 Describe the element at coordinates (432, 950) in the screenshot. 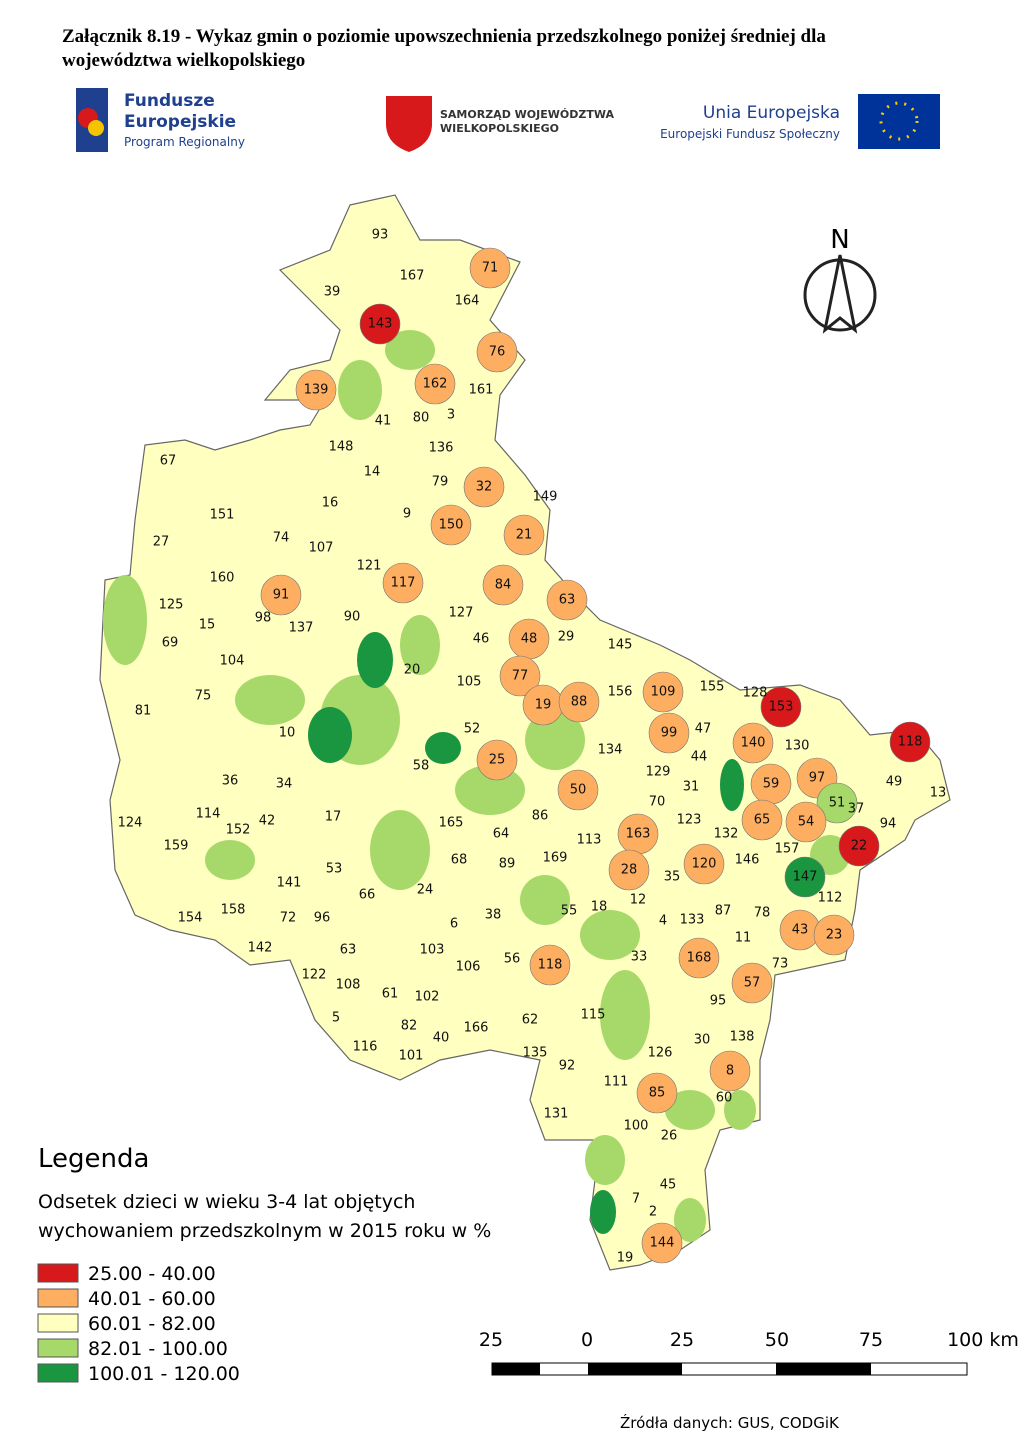

I see `municipality-label: 103` at that location.